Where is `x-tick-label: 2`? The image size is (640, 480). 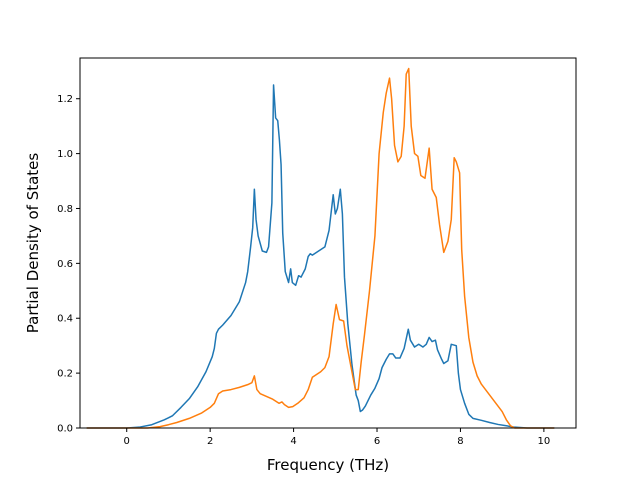
x-tick-label: 2 is located at coordinates (210, 441).